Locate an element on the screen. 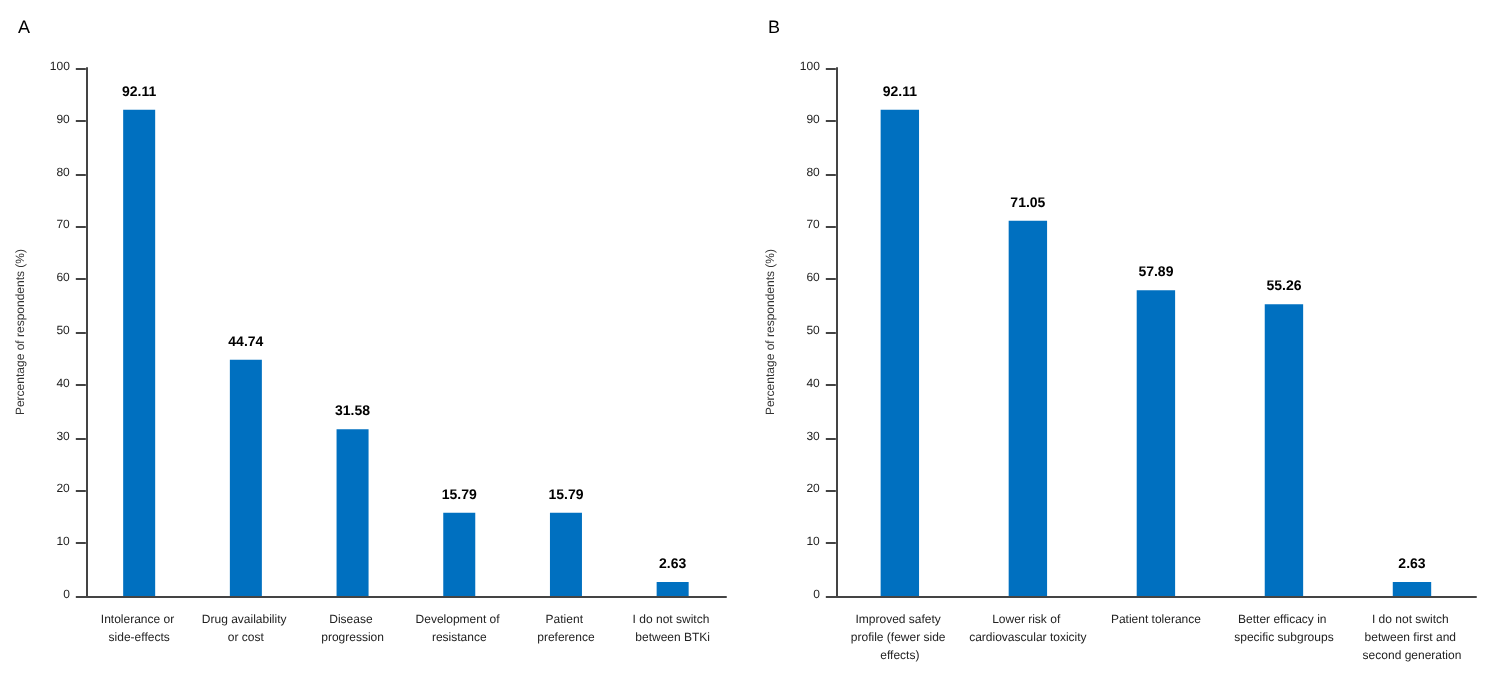 This screenshot has height=676, width=1500. chart-title: B is located at coordinates (774, 27).